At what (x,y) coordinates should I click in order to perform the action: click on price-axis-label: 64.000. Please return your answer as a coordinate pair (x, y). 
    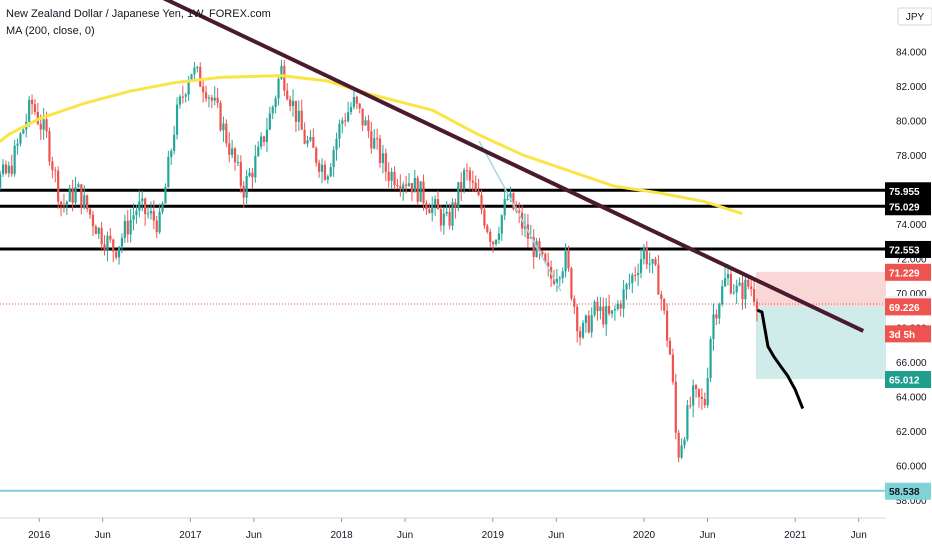
    Looking at the image, I should click on (911, 398).